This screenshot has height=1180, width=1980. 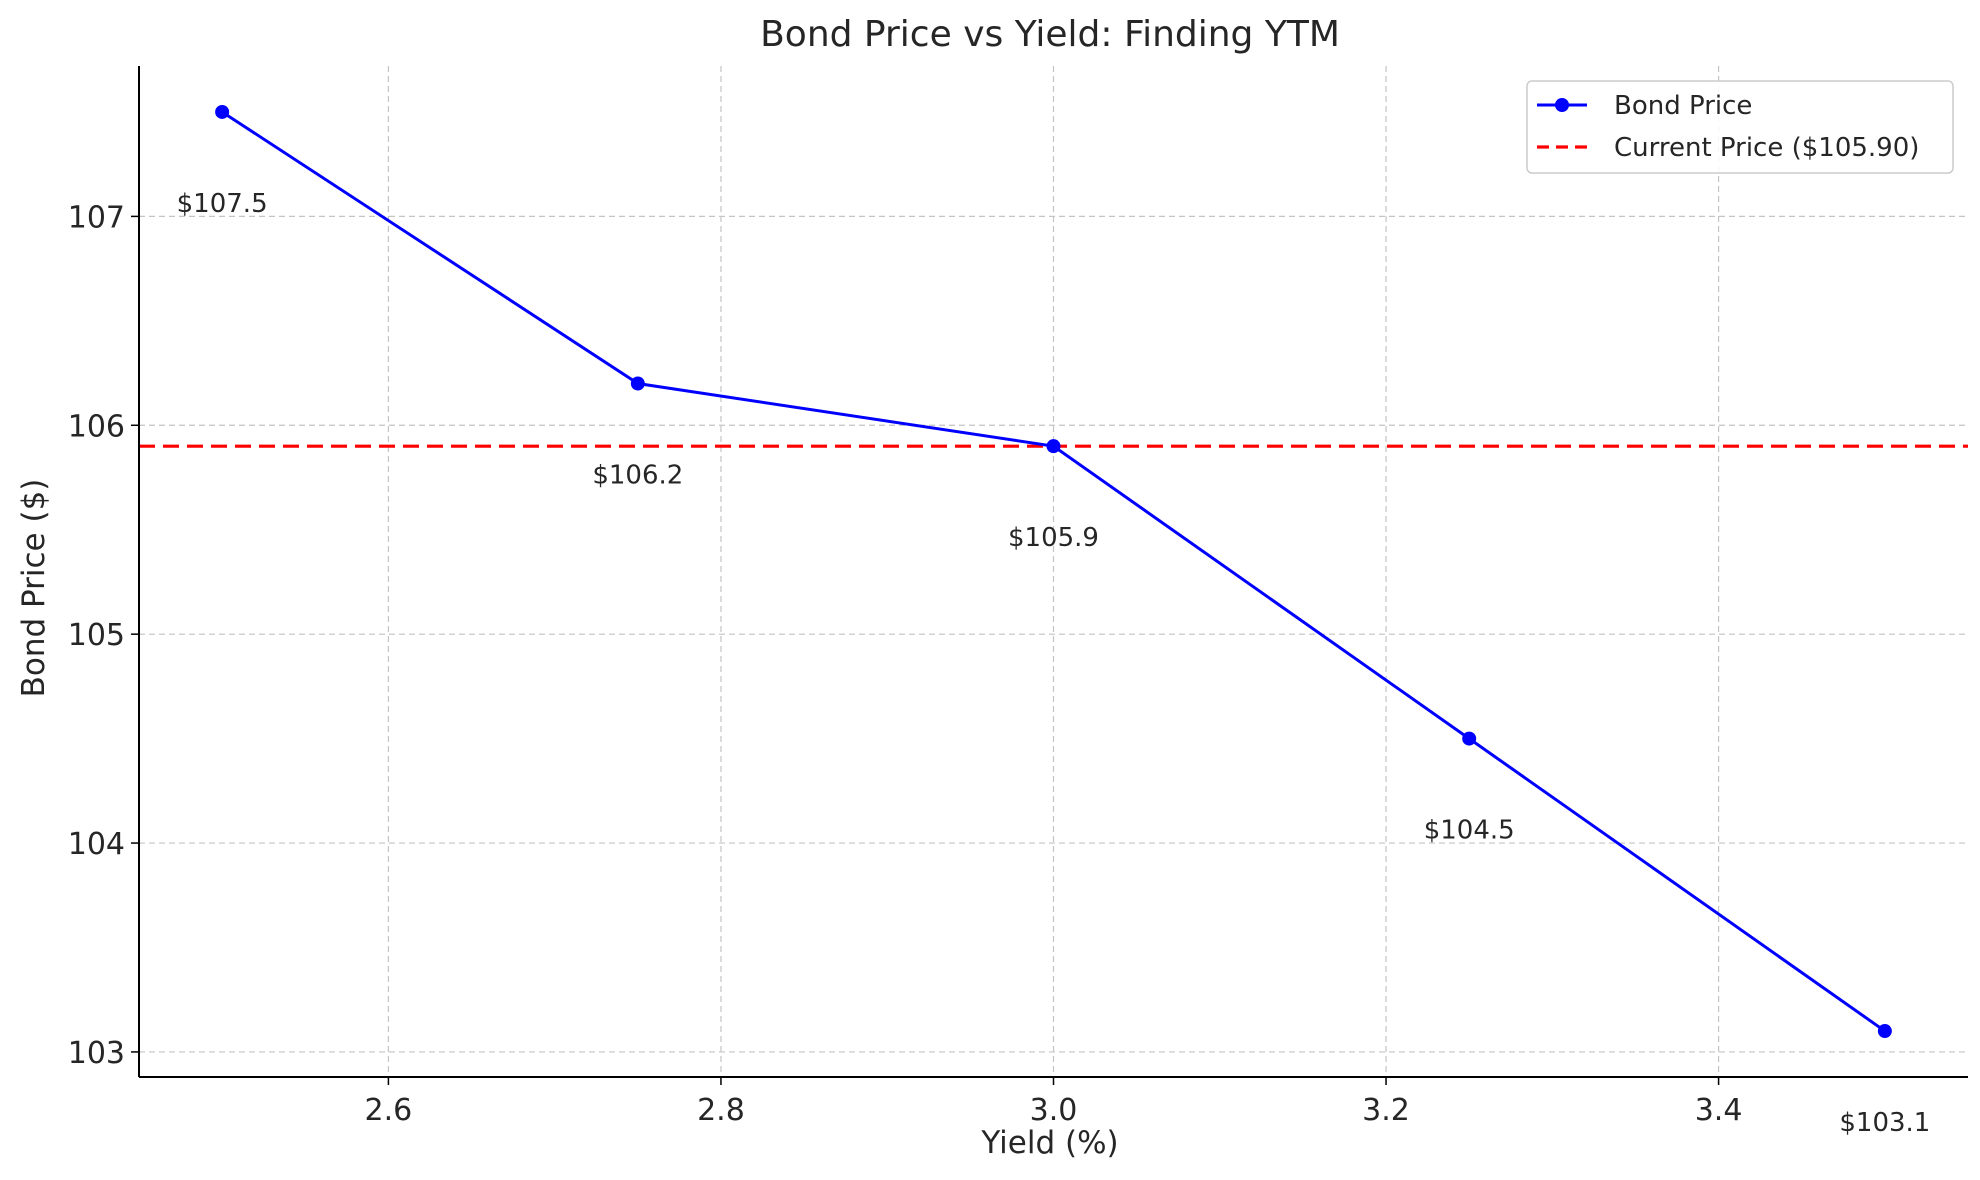 I want to click on x-tick-label: 2.6, so click(x=389, y=1110).